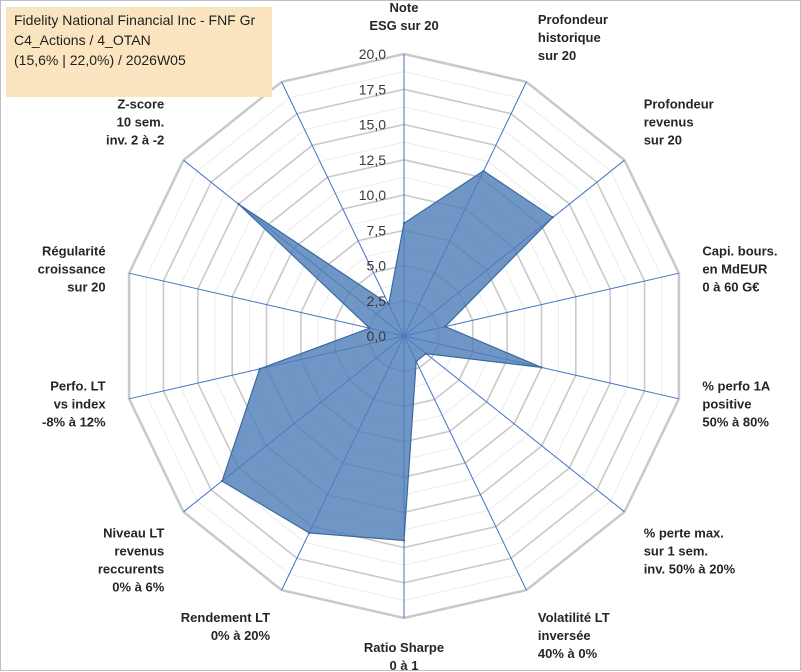  Describe the element at coordinates (676, 551) in the screenshot. I see `axis-label-line: sur 1 sem.` at that location.